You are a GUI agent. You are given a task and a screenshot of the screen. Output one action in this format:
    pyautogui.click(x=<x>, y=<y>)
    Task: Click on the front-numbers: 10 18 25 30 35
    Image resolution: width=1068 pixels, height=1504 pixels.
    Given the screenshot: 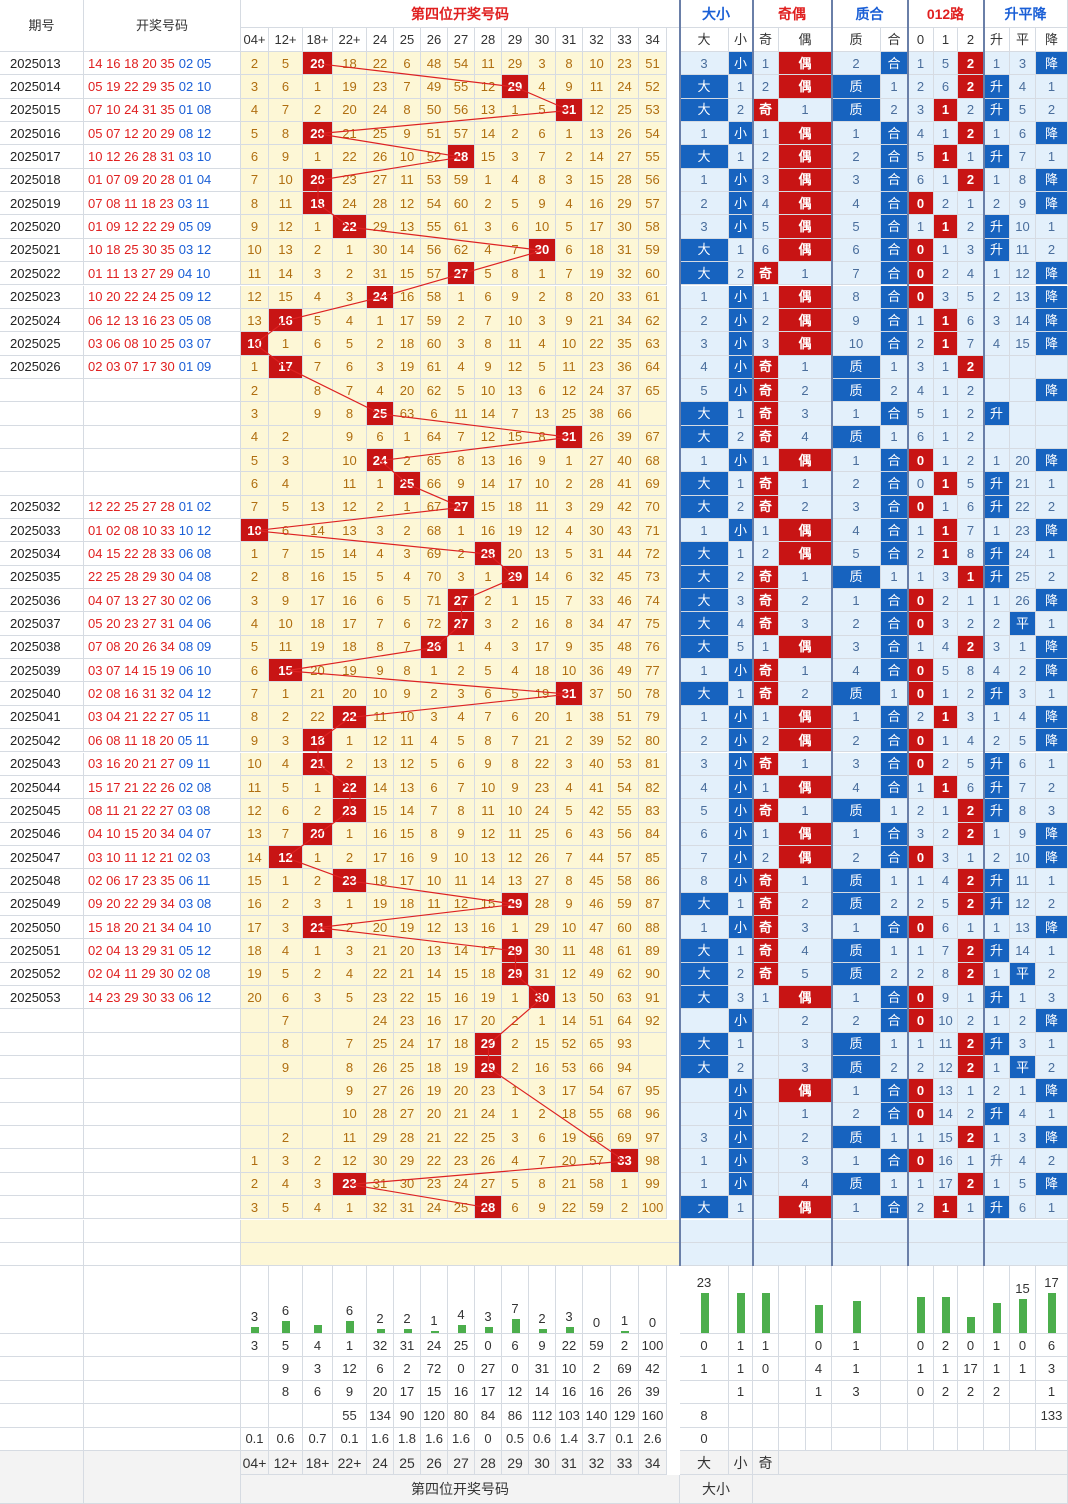 What is the action you would take?
    pyautogui.click(x=131, y=250)
    